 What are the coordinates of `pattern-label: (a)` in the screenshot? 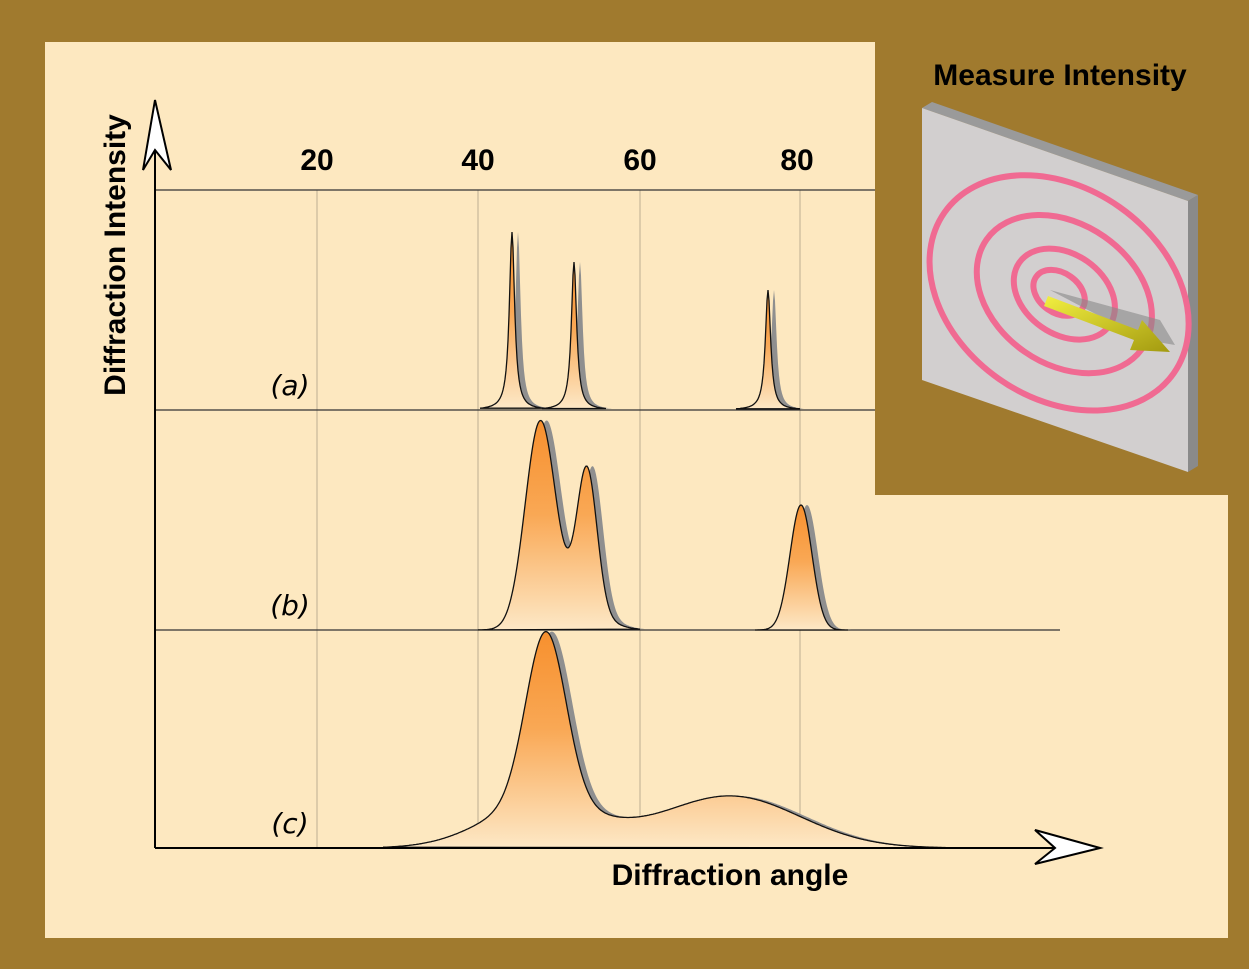 It's located at (289, 385).